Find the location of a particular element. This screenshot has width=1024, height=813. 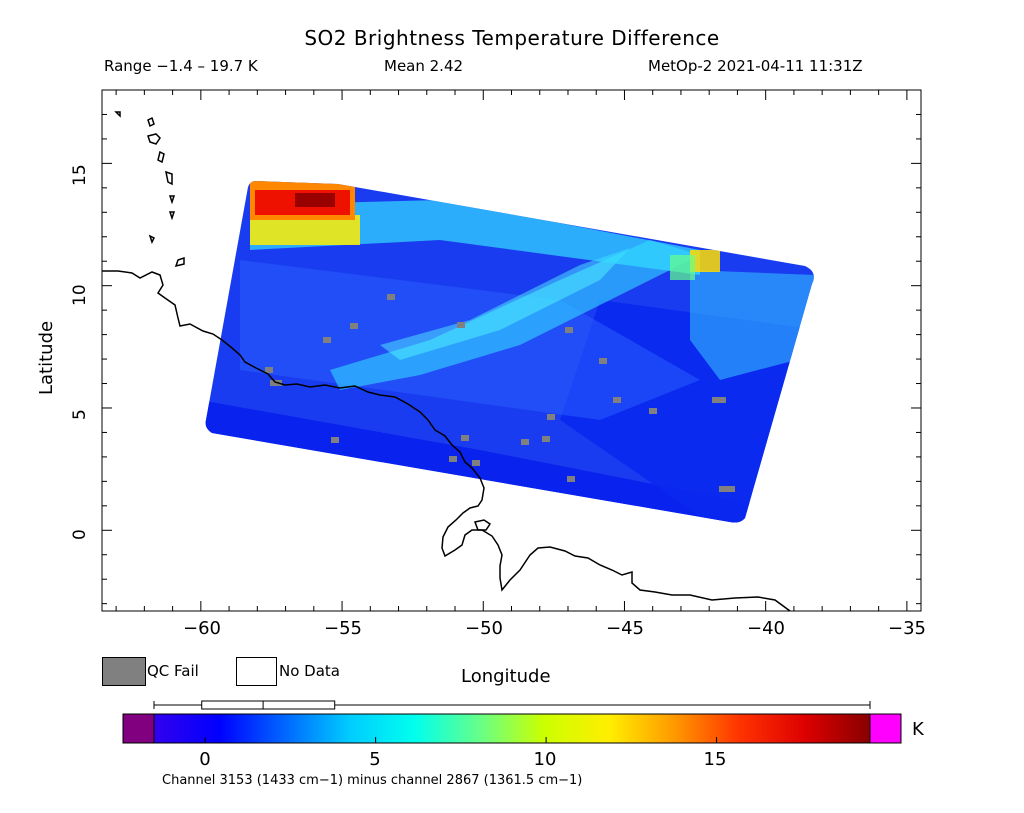

colorbar-tick-label: 5 is located at coordinates (375, 759).